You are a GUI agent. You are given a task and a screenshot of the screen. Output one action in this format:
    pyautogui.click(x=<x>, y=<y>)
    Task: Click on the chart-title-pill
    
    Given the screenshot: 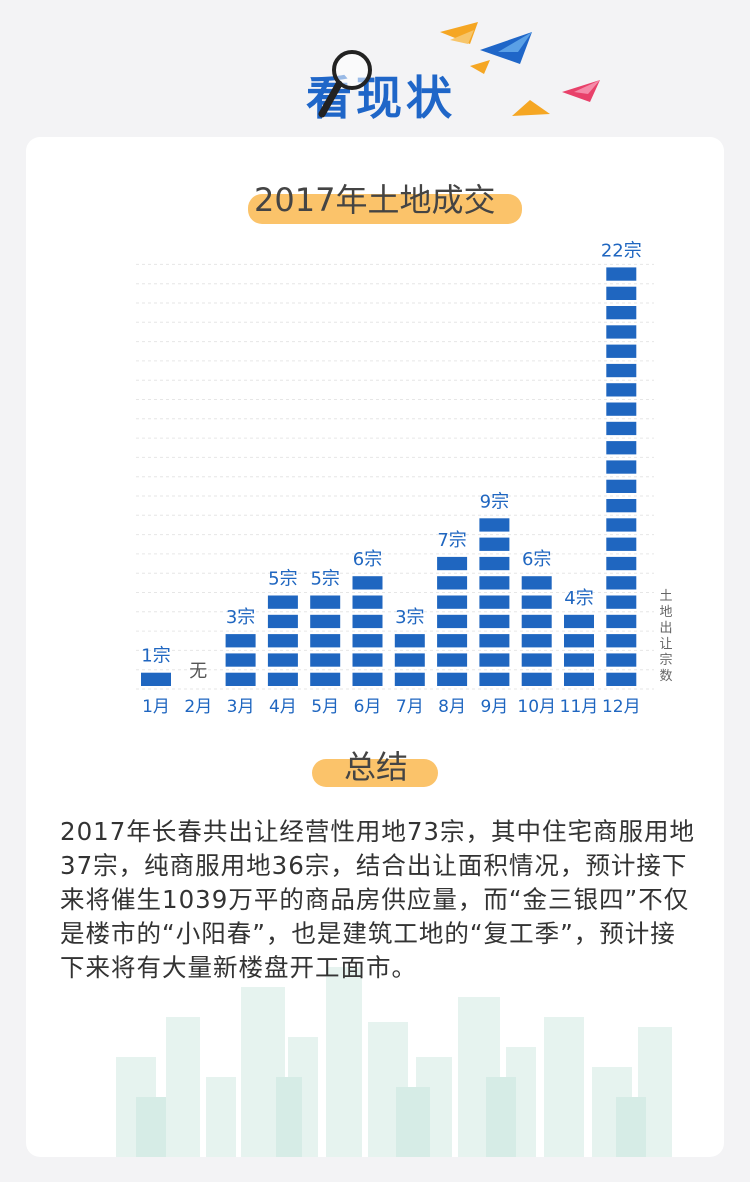 What is the action you would take?
    pyautogui.click(x=385, y=209)
    